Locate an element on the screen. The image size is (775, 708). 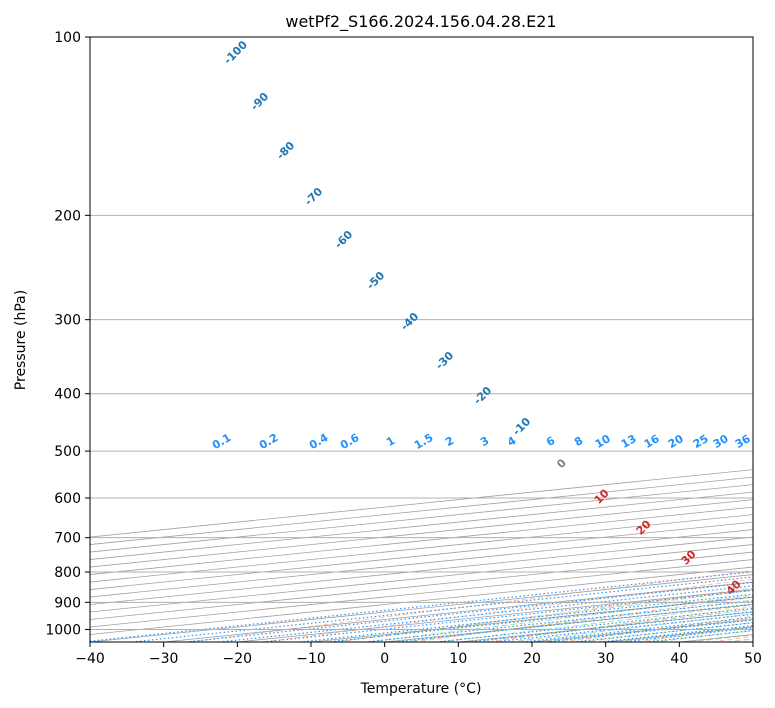
x-tick-label: 40 is located at coordinates (679, 659).